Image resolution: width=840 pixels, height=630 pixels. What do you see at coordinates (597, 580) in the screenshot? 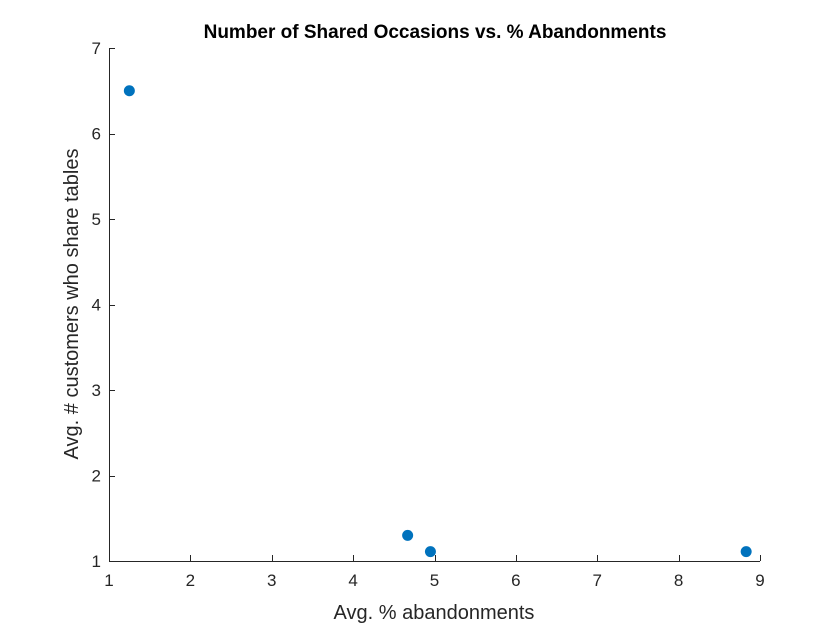
I see `x-tick-label: 7` at bounding box center [597, 580].